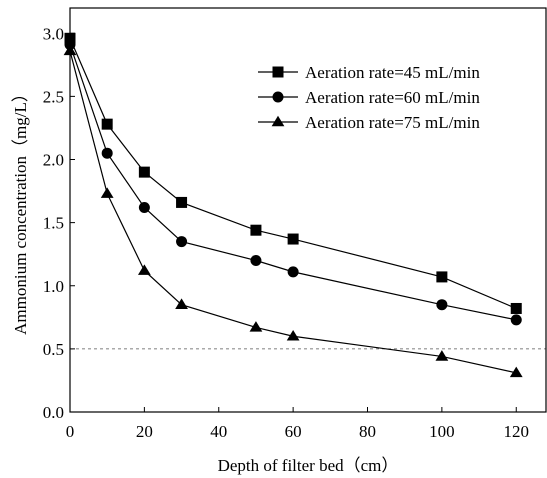 Image resolution: width=547 pixels, height=478 pixels. I want to click on y-tick-label: 2.0, so click(53, 160).